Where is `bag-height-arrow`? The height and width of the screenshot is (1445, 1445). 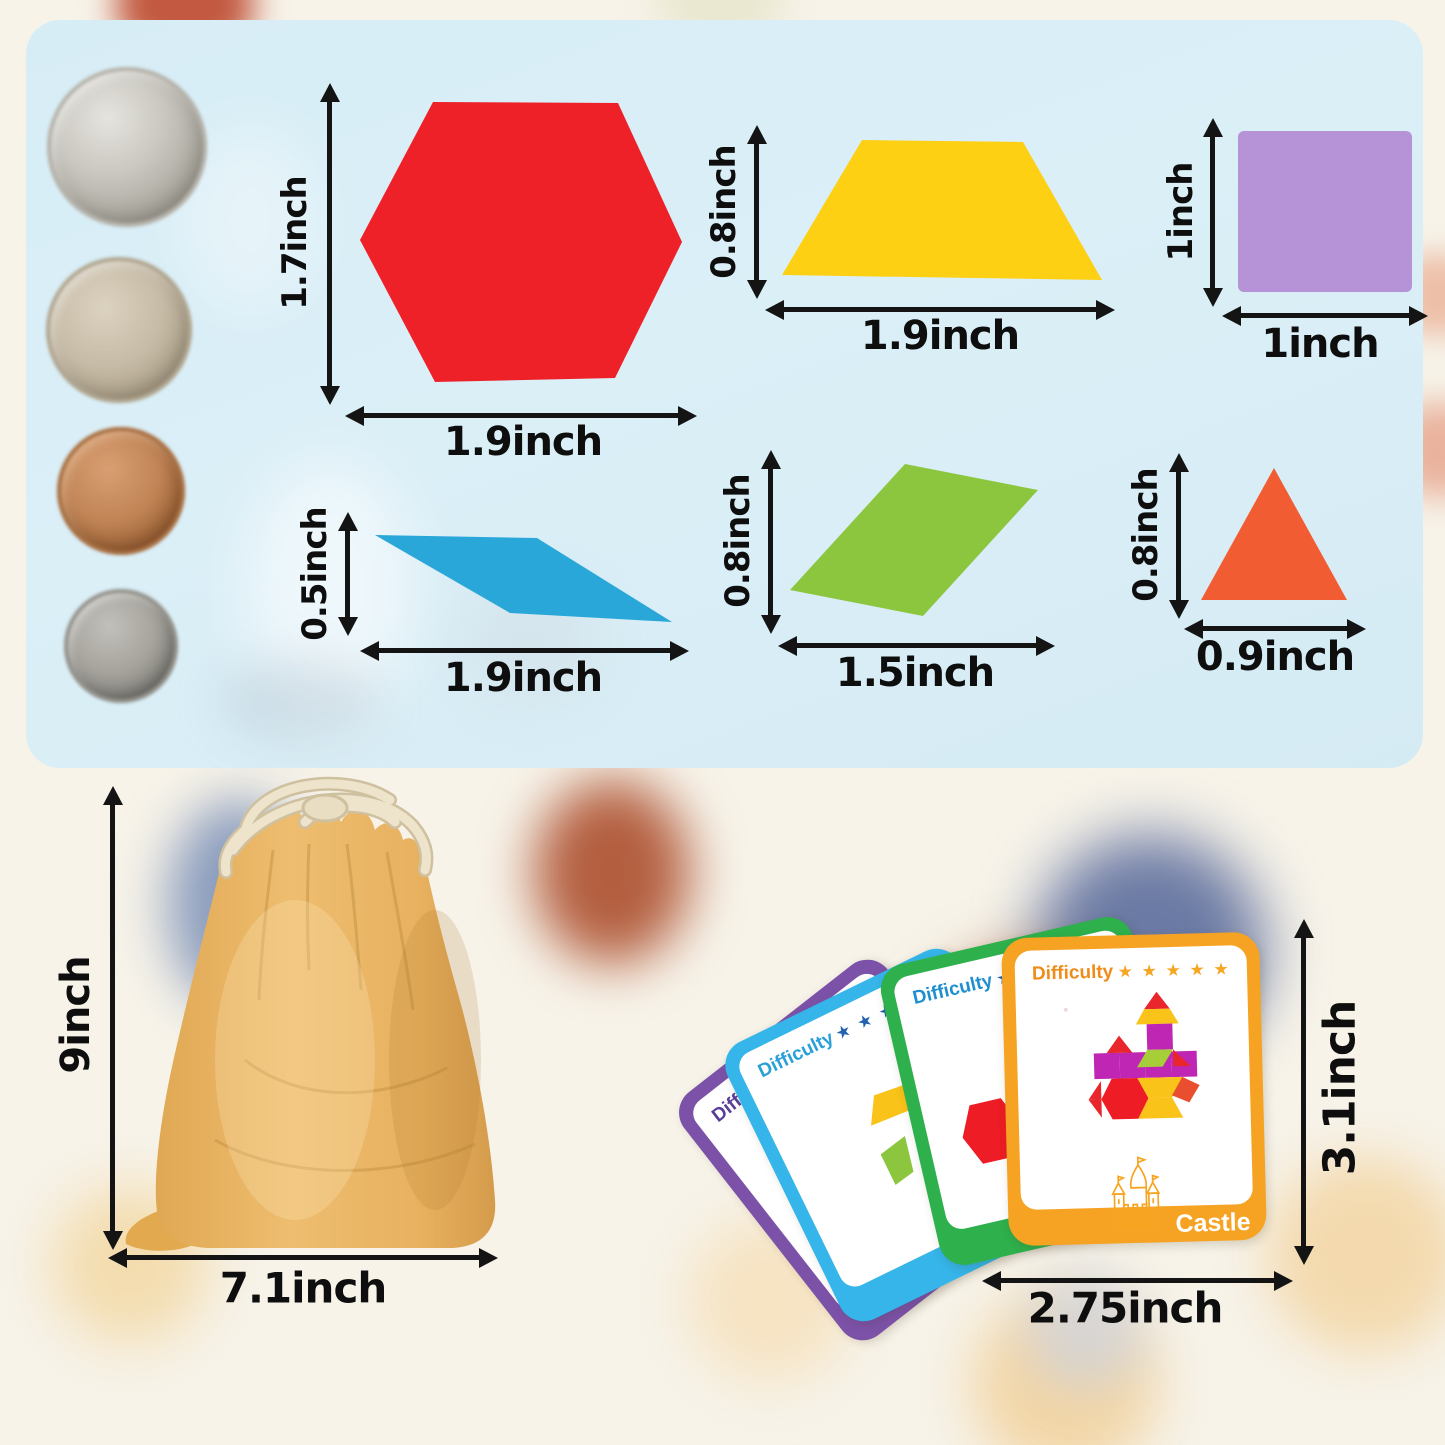
bag-height-arrow is located at coordinates (112, 1018).